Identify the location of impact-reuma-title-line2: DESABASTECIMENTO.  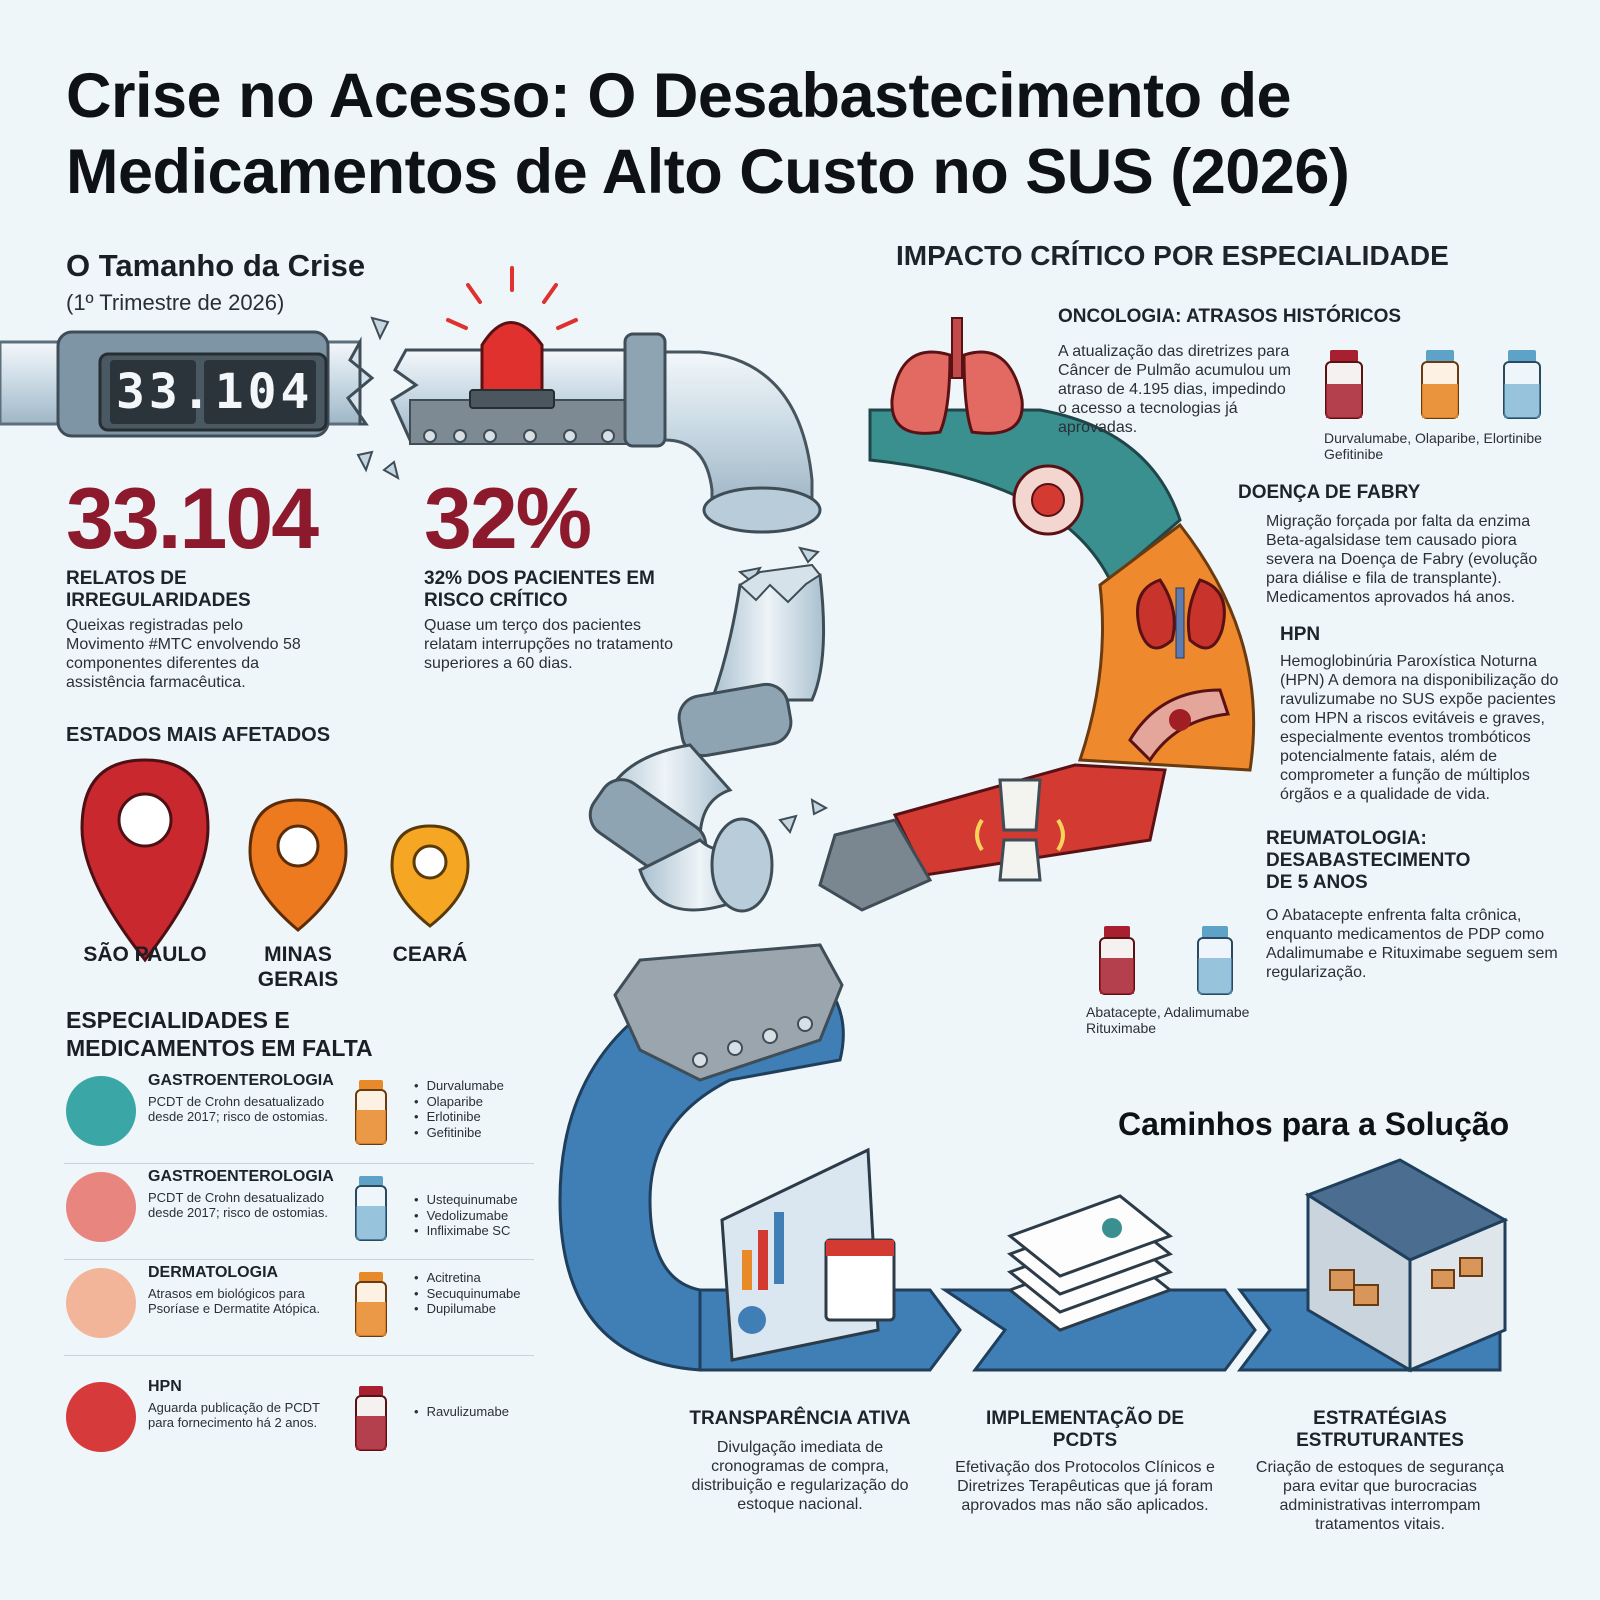
(1368, 860).